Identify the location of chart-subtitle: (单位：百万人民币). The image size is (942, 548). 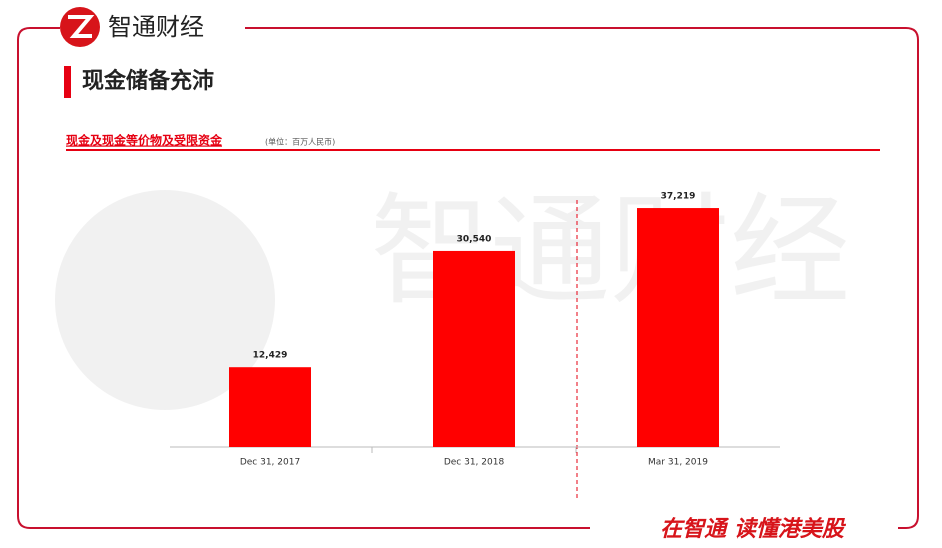
(300, 142).